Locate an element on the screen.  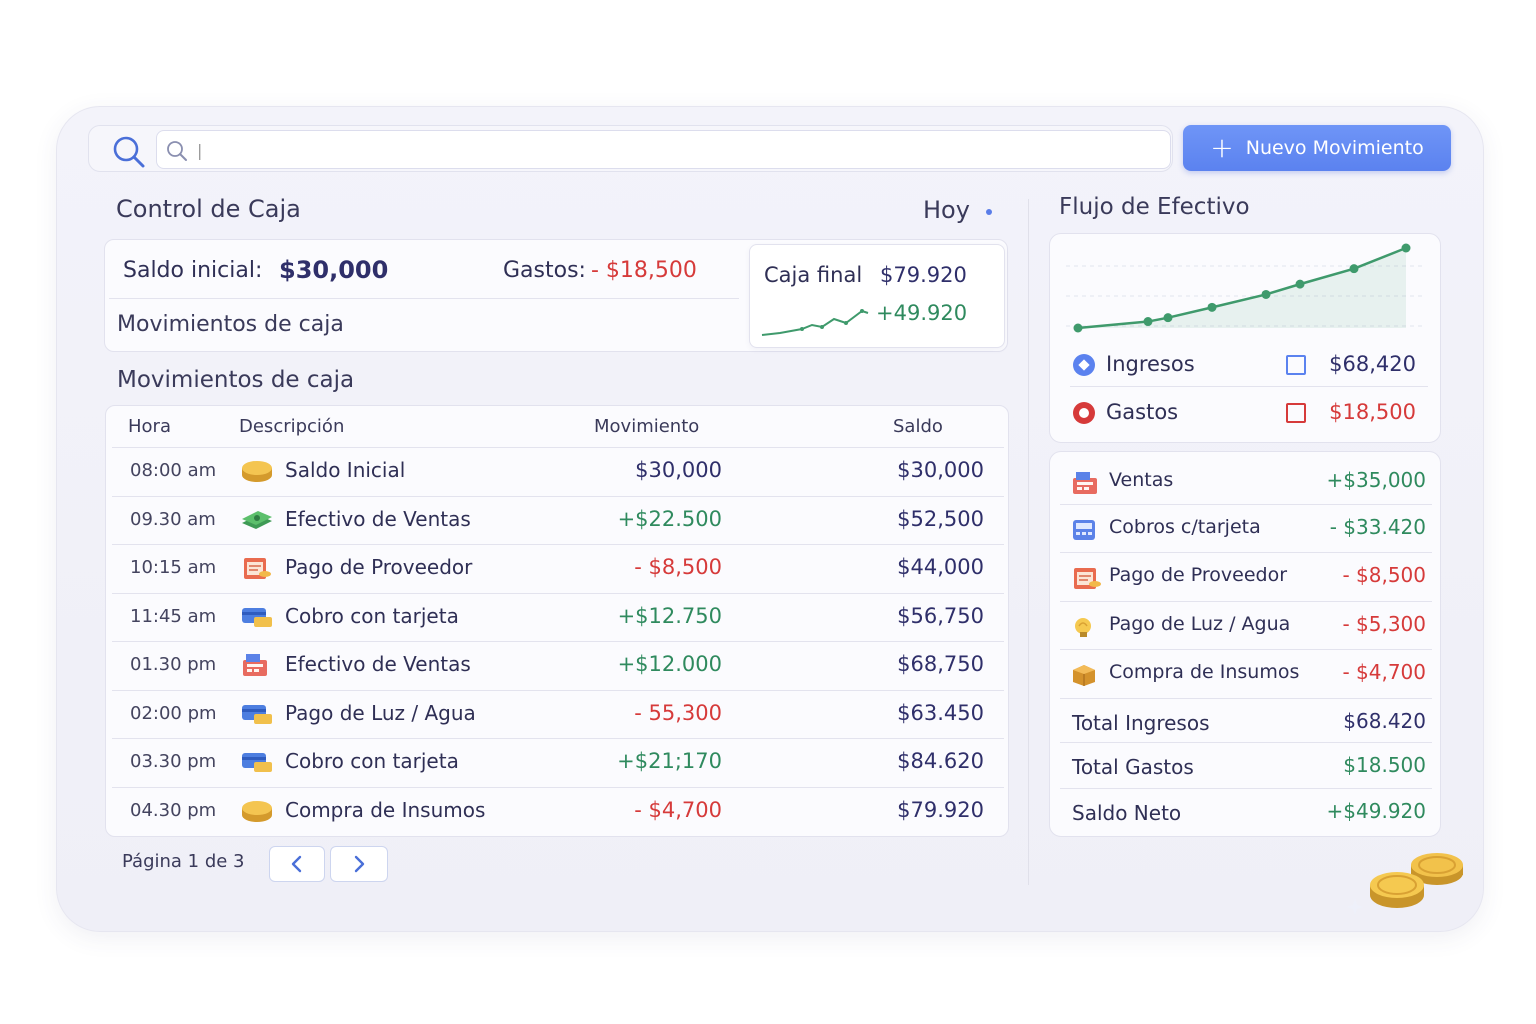
total-label: Saldo Neto is located at coordinates (1127, 813).